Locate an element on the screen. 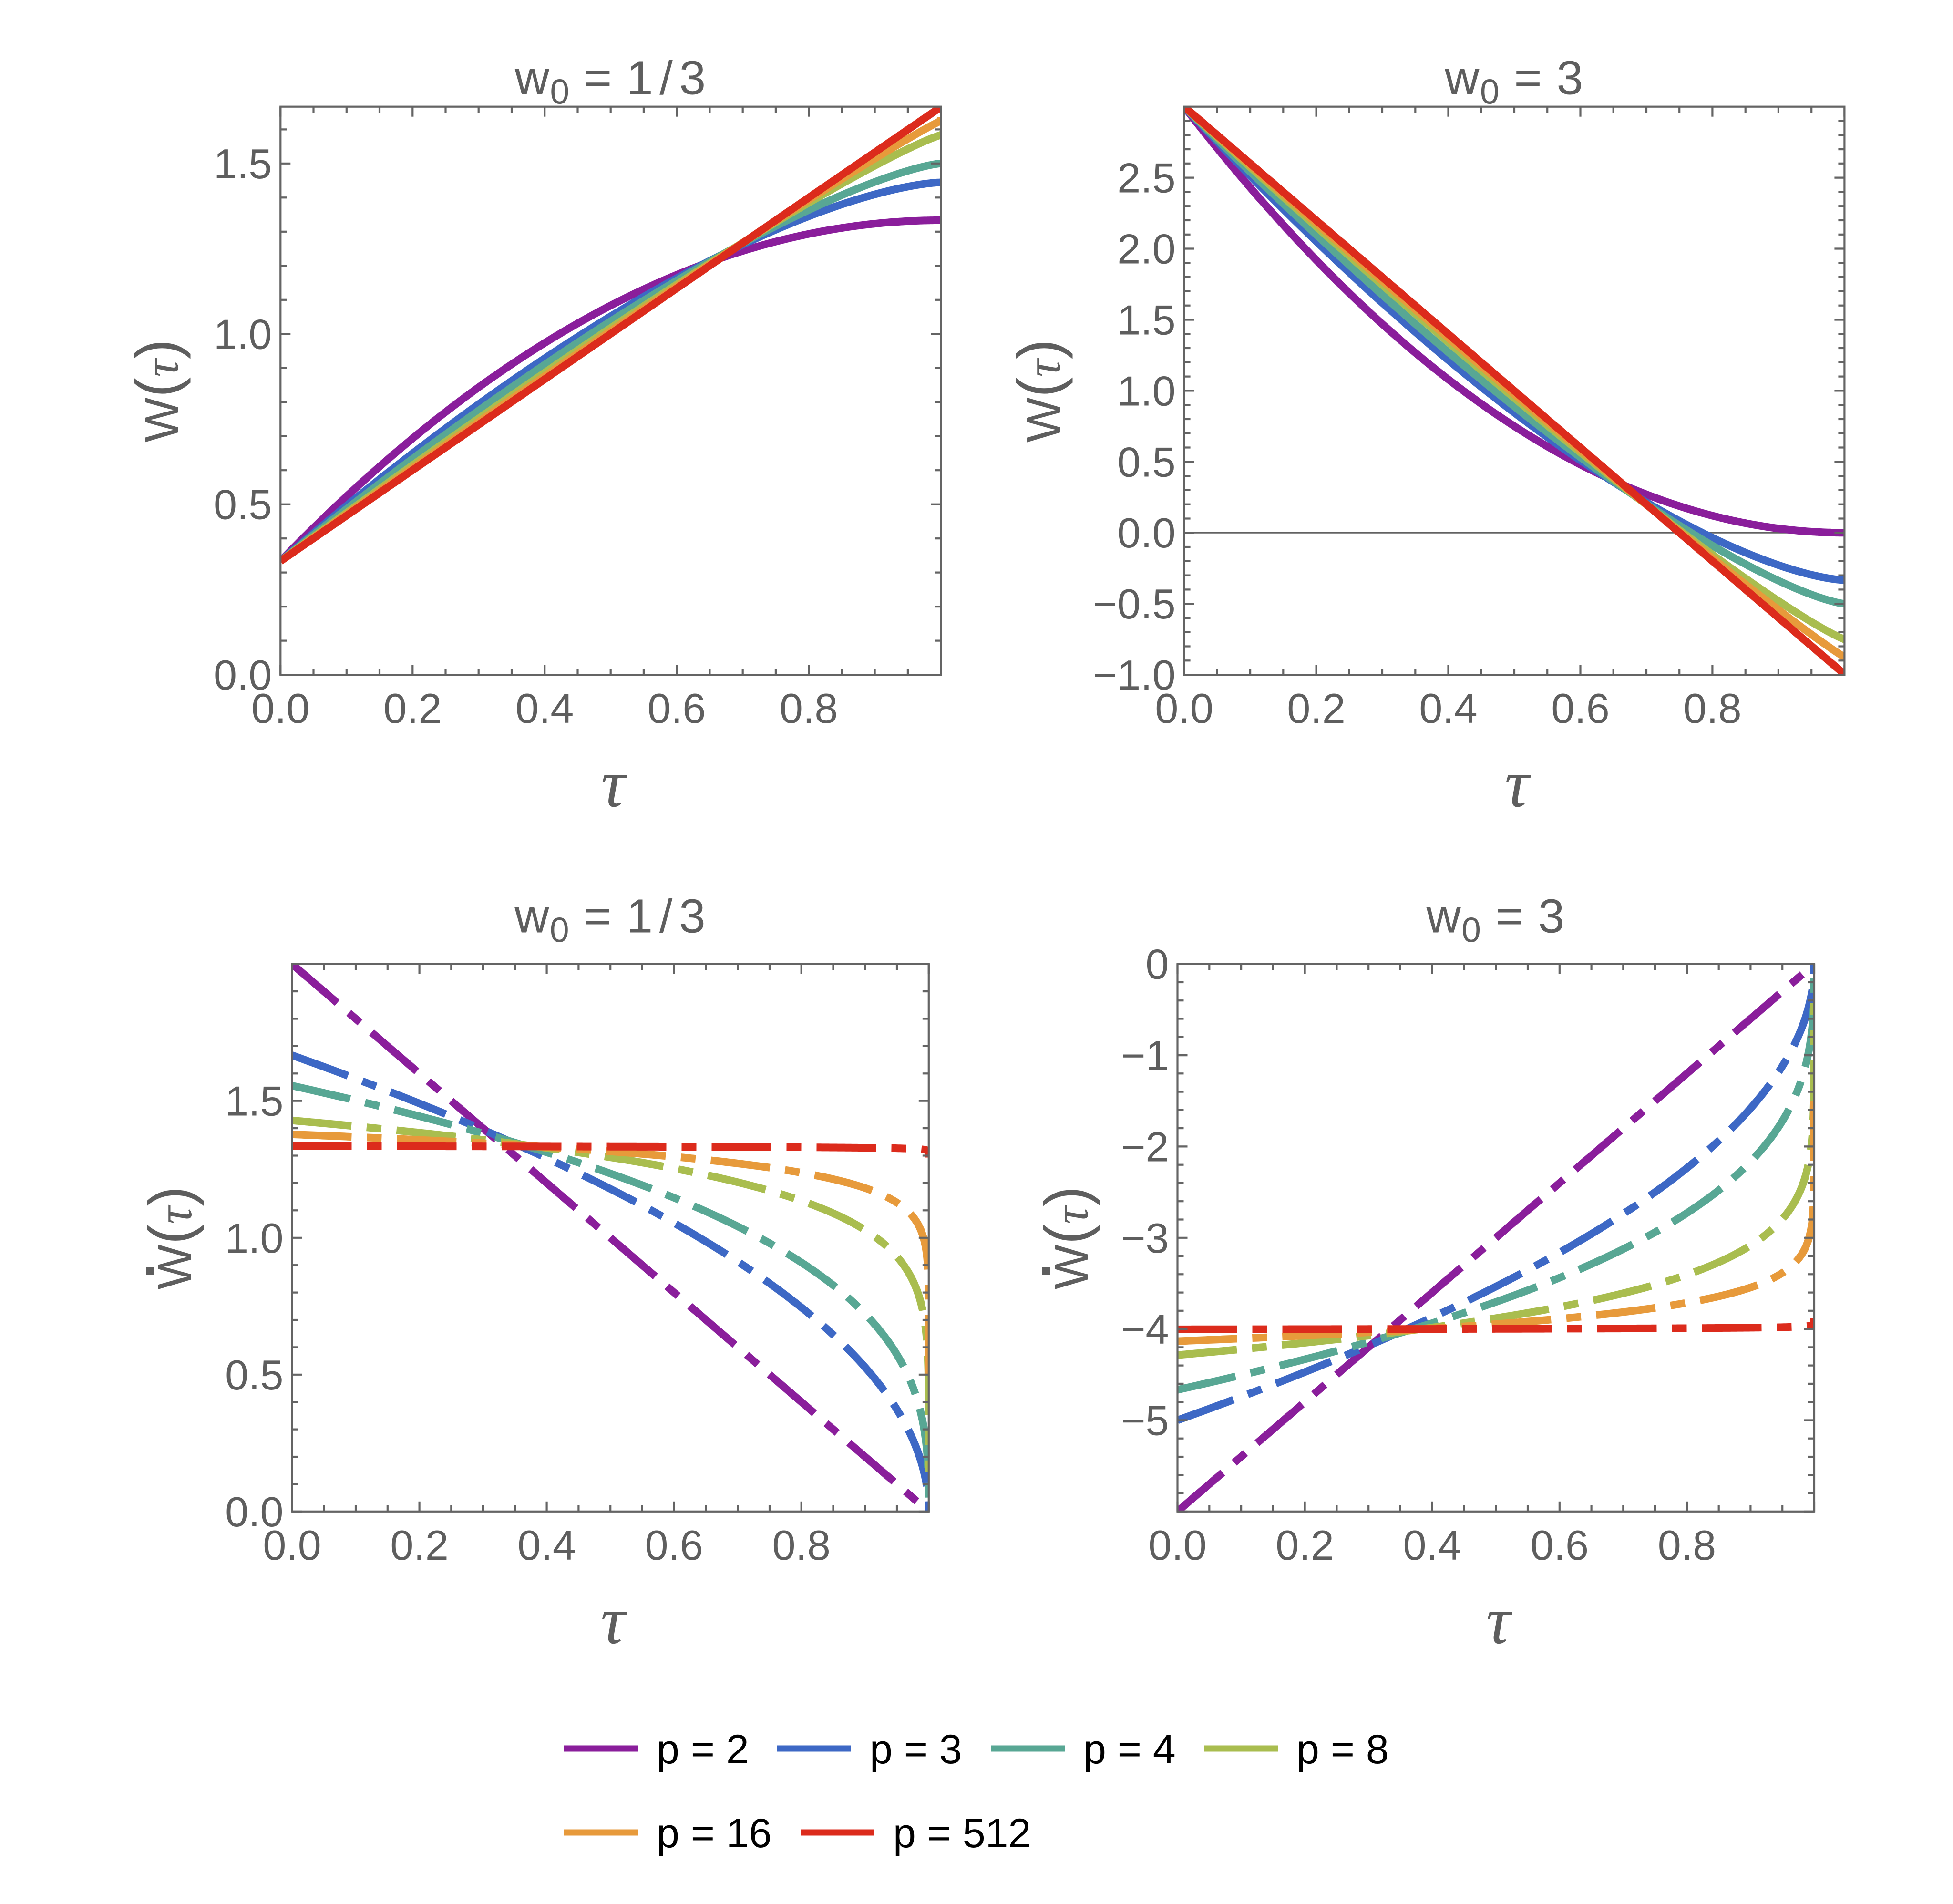 The height and width of the screenshot is (1904, 1953). svg-text: p = 4 is located at coordinates (1129, 1749).